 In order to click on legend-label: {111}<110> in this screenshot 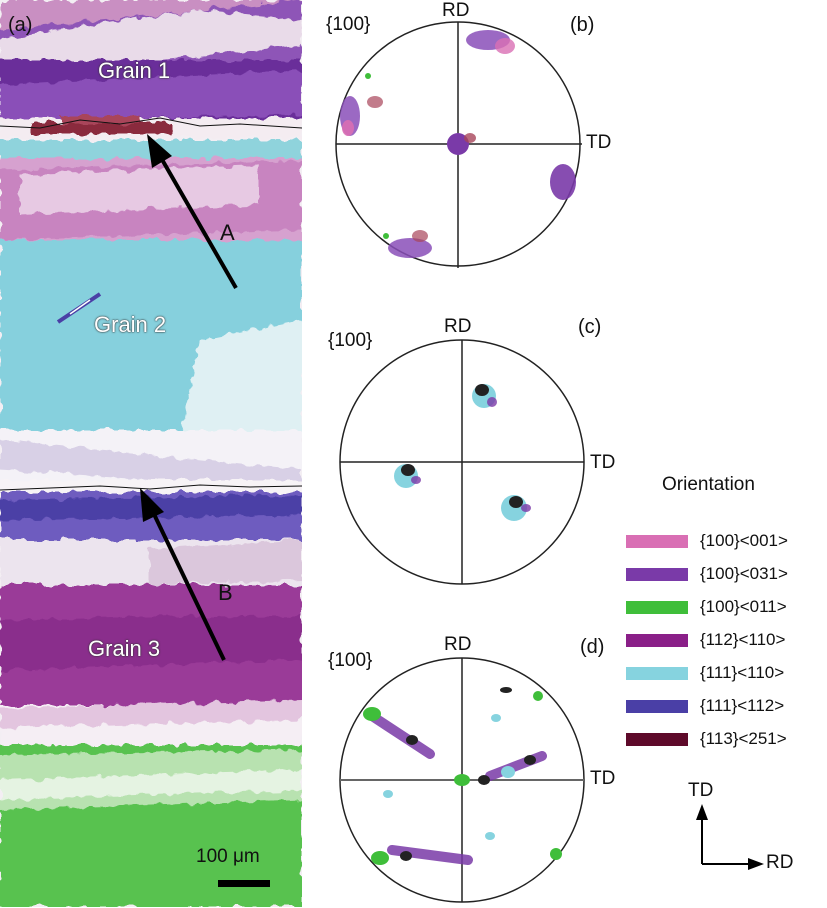, I will do `click(742, 672)`.